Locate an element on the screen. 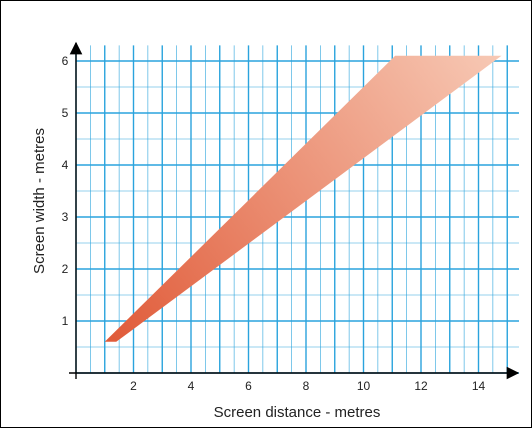 This screenshot has height=428, width=532. x-tick-label: 14 is located at coordinates (479, 386).